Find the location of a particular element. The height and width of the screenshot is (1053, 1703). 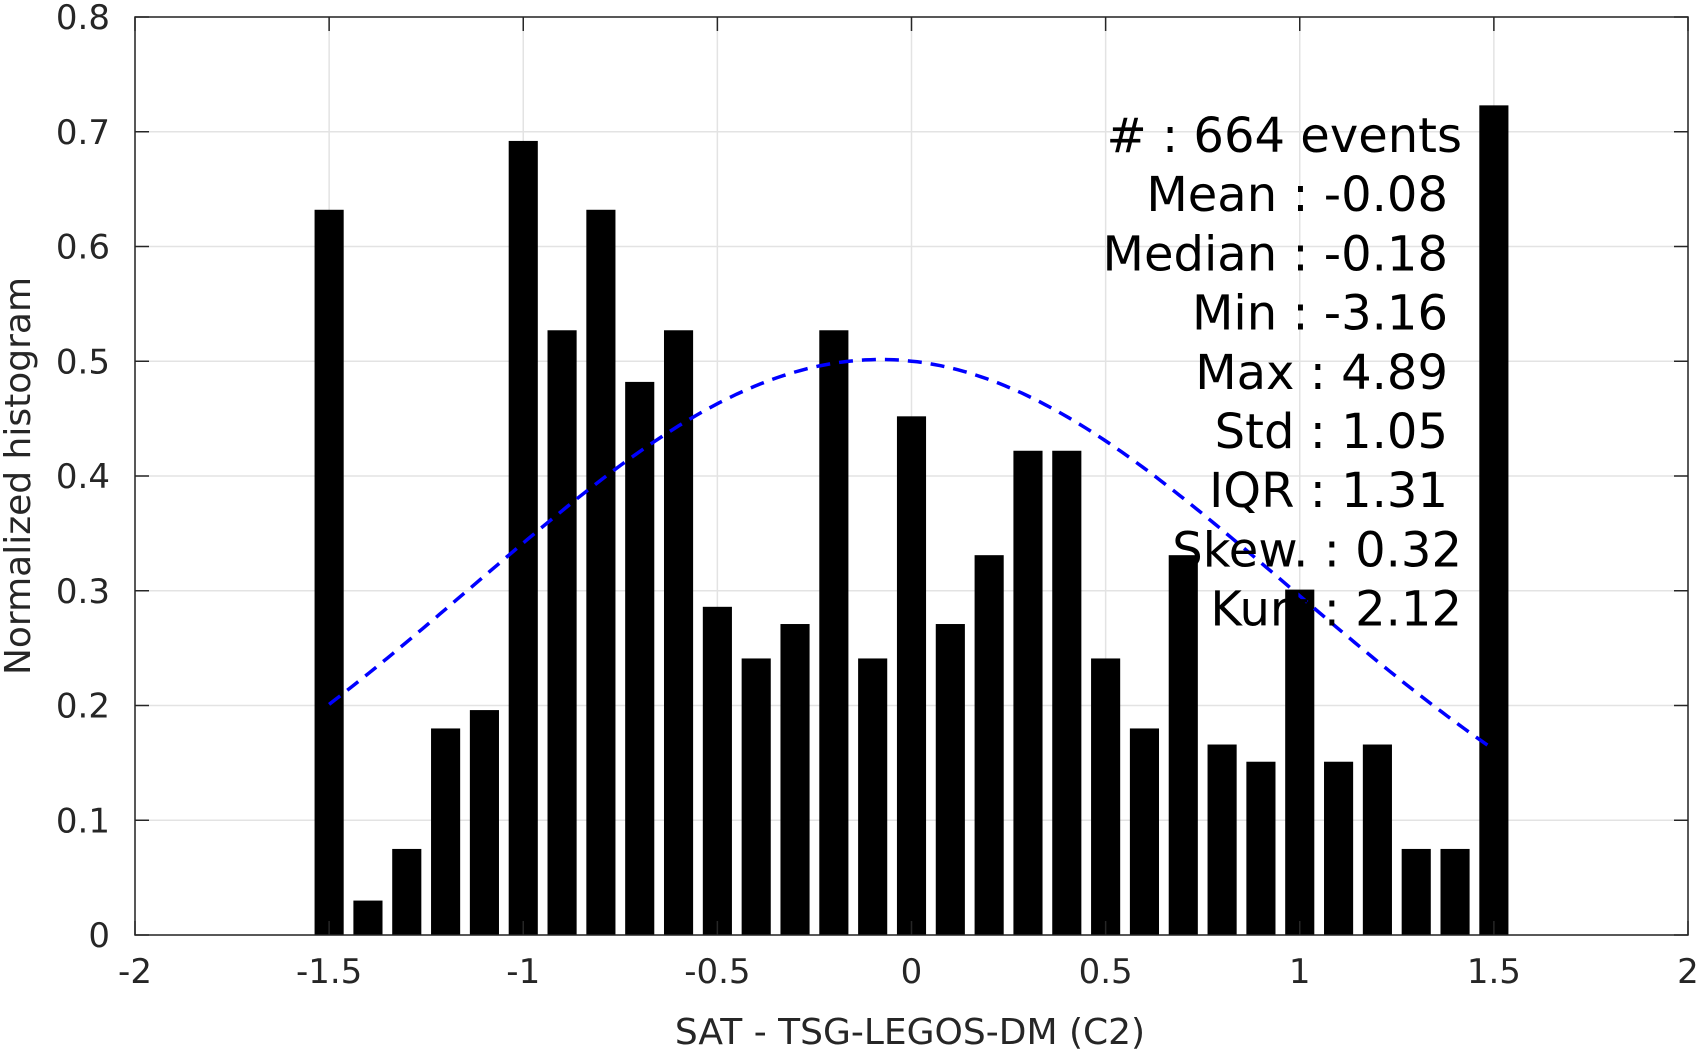

stat-line: Std : 1.05 is located at coordinates (1331, 432).